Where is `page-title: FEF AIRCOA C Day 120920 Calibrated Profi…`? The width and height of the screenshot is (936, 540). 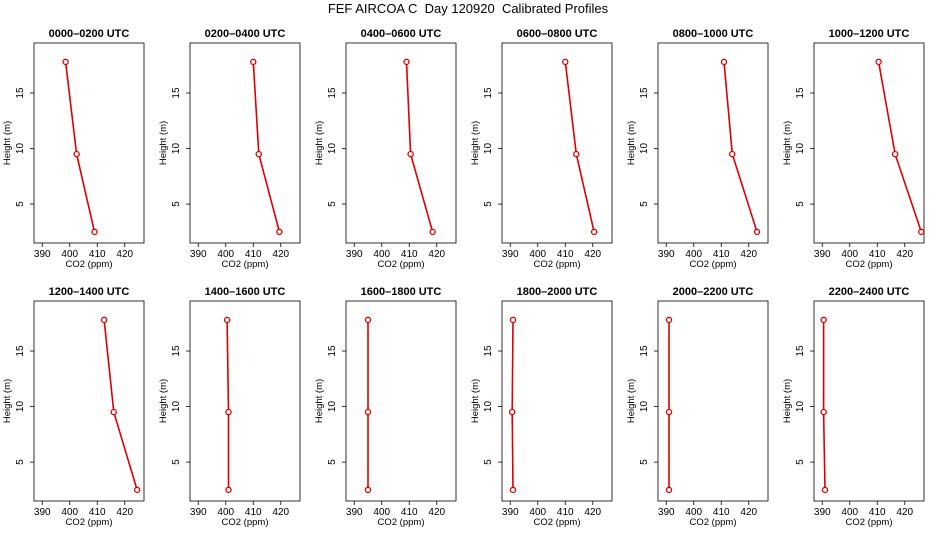
page-title: FEF AIRCOA C Day 120920 Calibrated Profi… is located at coordinates (468, 8).